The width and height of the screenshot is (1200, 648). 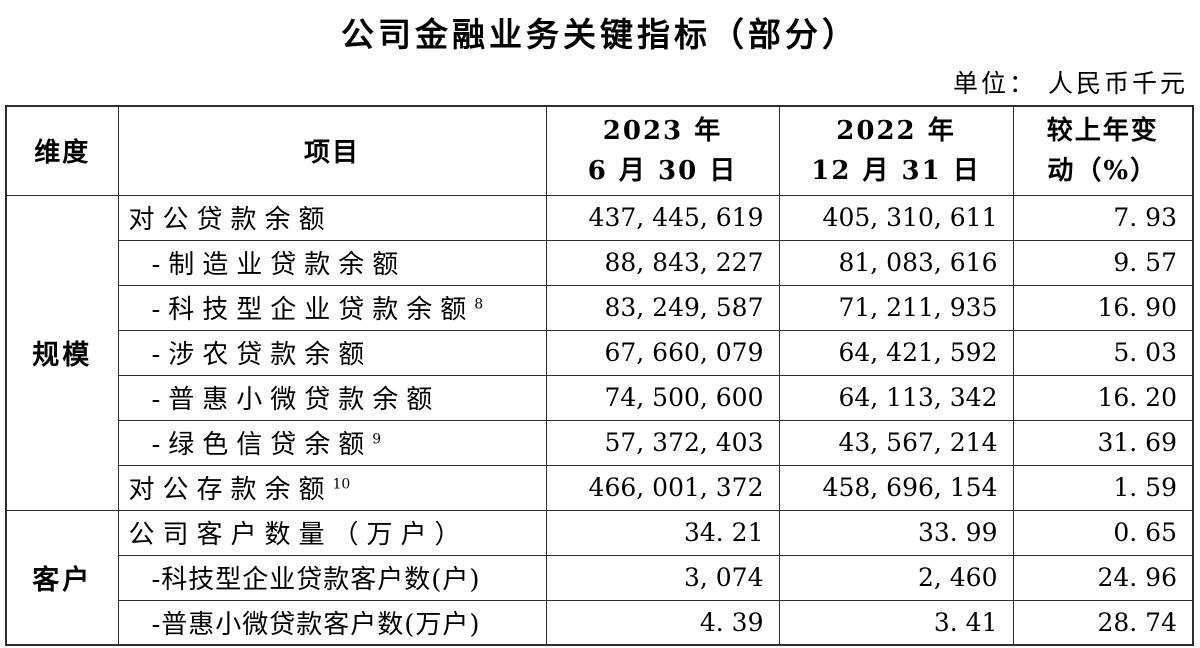 What do you see at coordinates (662, 442) in the screenshot?
I see `value-2023-cell: 57, 372, 403` at bounding box center [662, 442].